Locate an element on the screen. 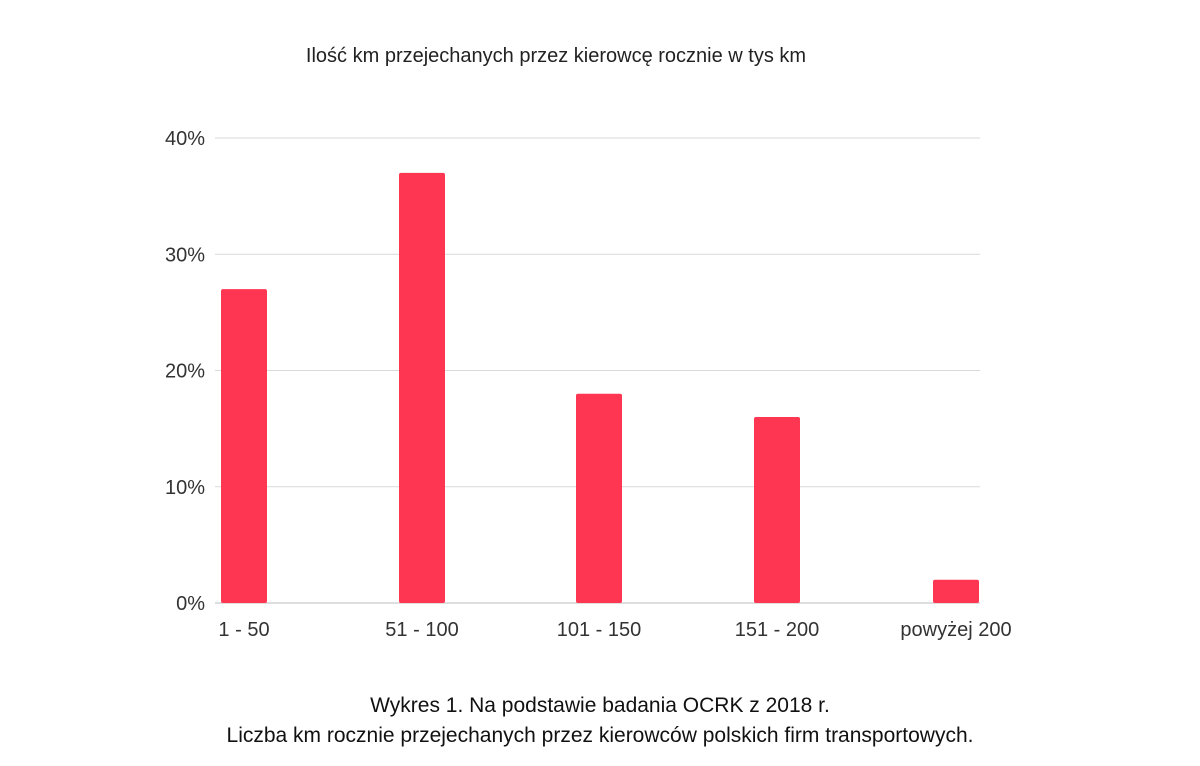 This screenshot has width=1200, height=766. x-tick-label: 51 - 100 is located at coordinates (421, 630).